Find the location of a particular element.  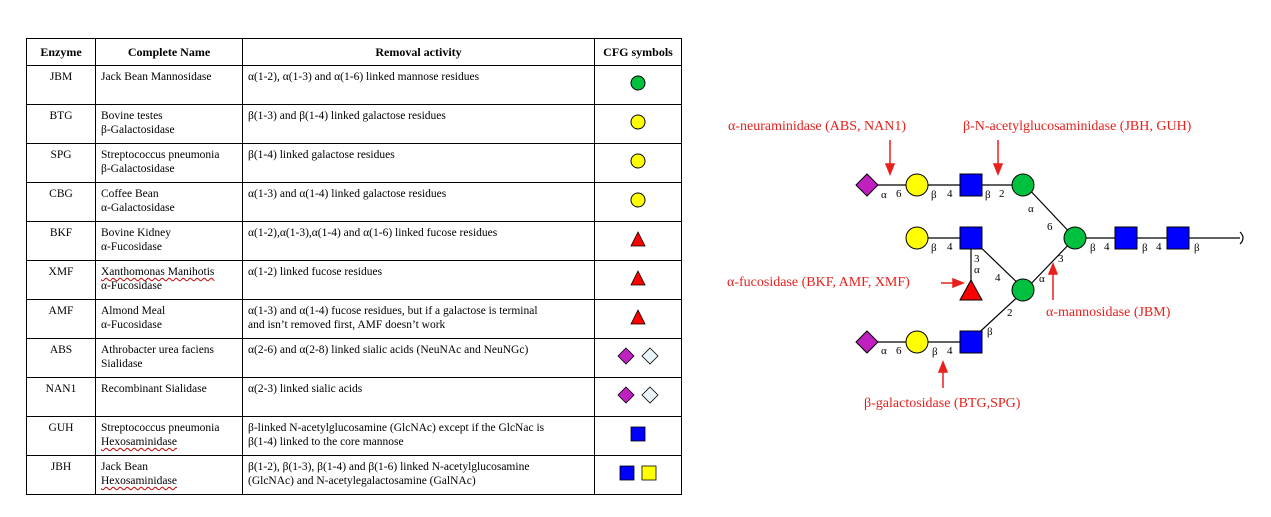

complete-name-line-1: Almond Meal is located at coordinates (133, 311).